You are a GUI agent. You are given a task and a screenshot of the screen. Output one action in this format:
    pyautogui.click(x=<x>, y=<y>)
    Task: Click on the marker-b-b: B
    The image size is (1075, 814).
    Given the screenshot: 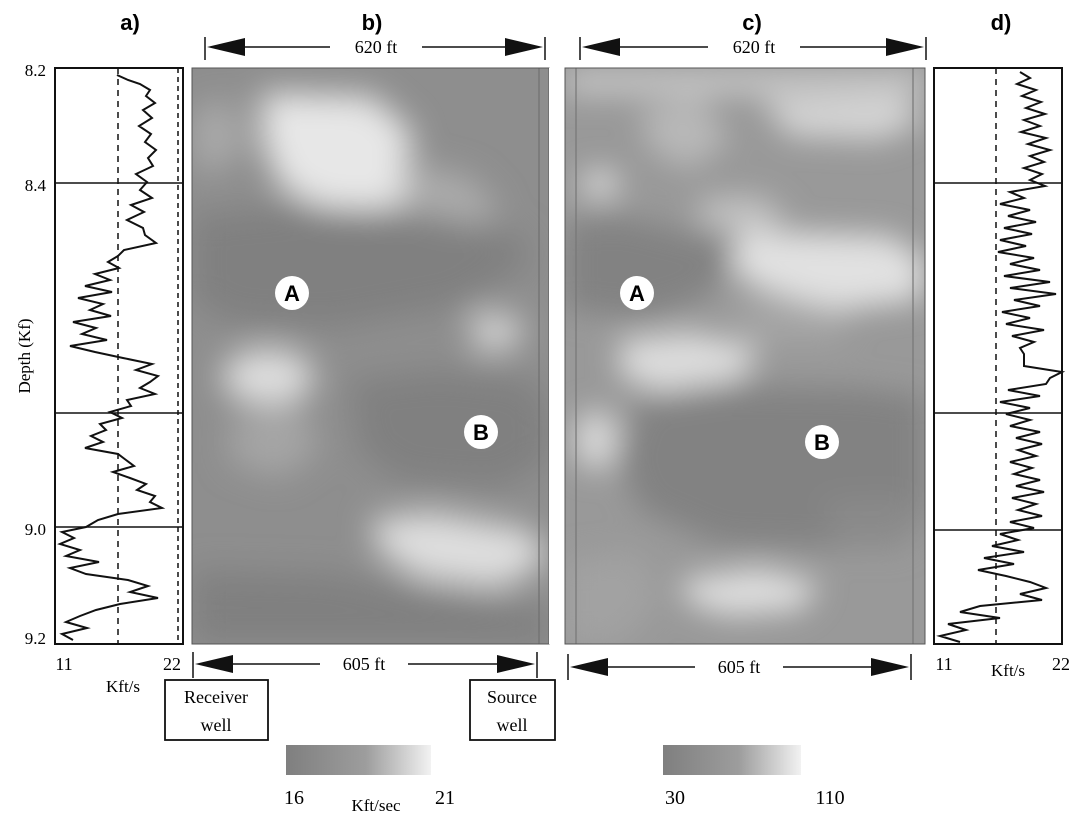 What is the action you would take?
    pyautogui.click(x=481, y=432)
    